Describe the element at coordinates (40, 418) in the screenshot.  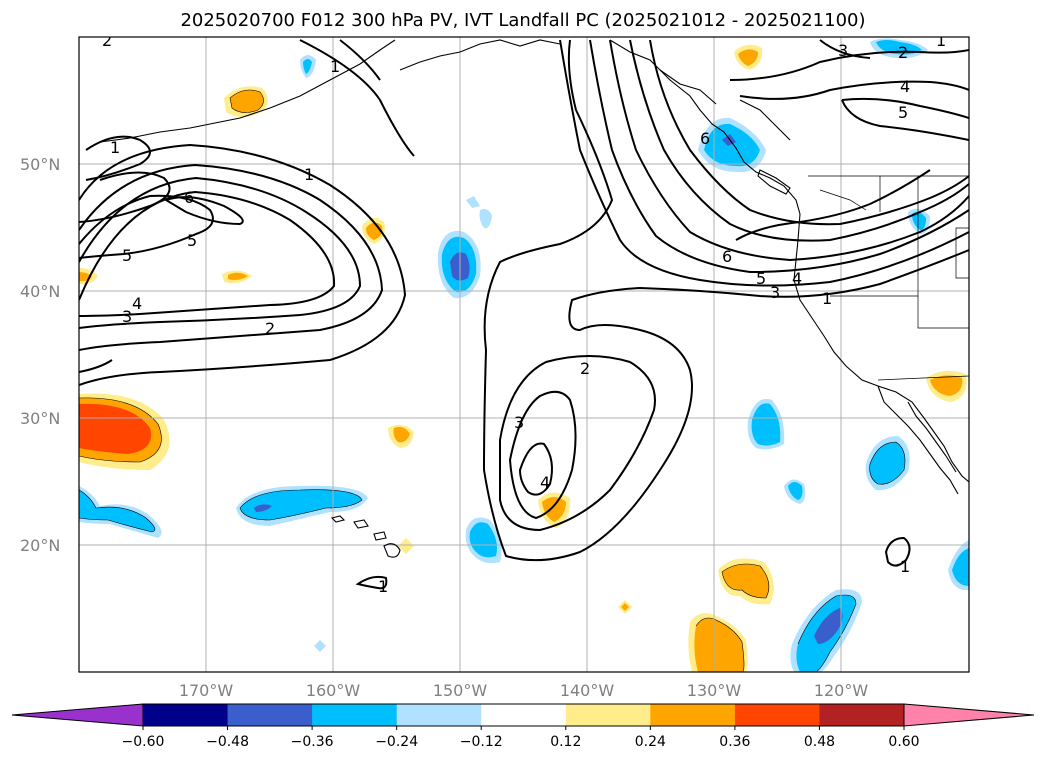
I see `lat-tick-label: 30°N` at that location.